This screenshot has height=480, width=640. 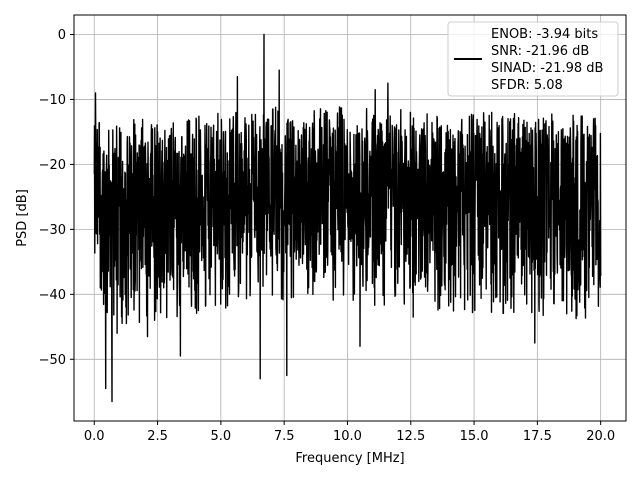 I want to click on y-axis-ticks: 0 −10 −20 −30 −40 −50, so click(x=56, y=198).